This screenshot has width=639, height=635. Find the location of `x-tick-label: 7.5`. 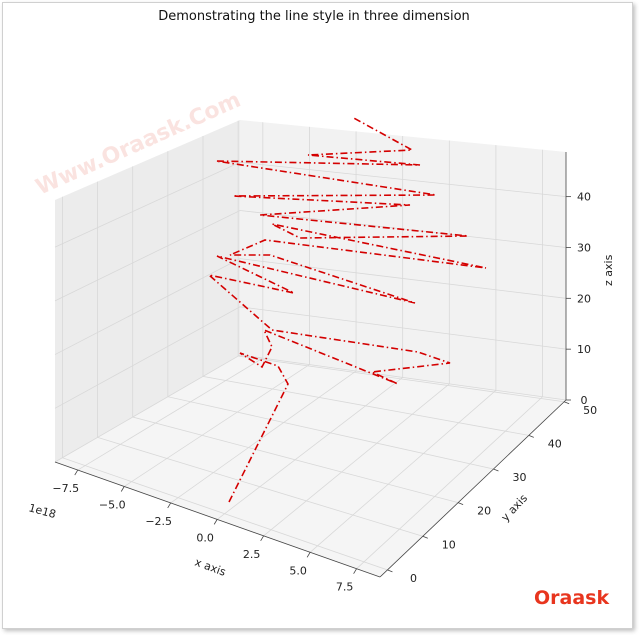

x-tick-label: 7.5 is located at coordinates (345, 587).